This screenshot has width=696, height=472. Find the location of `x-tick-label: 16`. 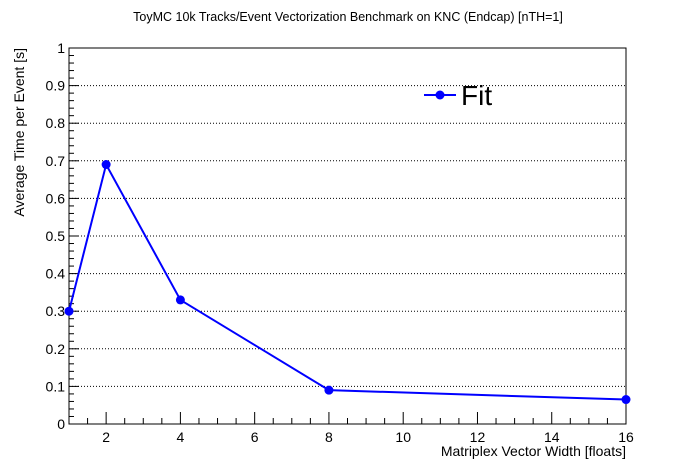

x-tick-label: 16 is located at coordinates (626, 437).